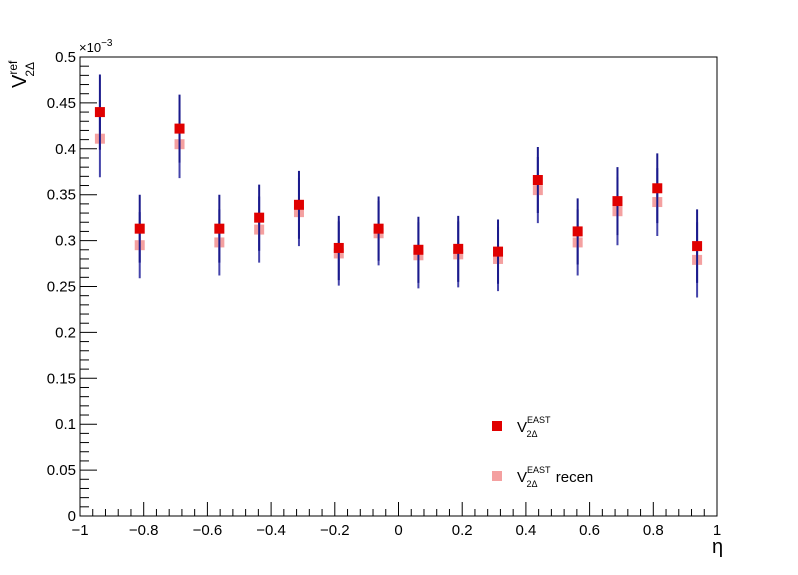 Image resolution: width=798 pixels, height=575 pixels. I want to click on x-tick-label: −0.4, so click(271, 530).